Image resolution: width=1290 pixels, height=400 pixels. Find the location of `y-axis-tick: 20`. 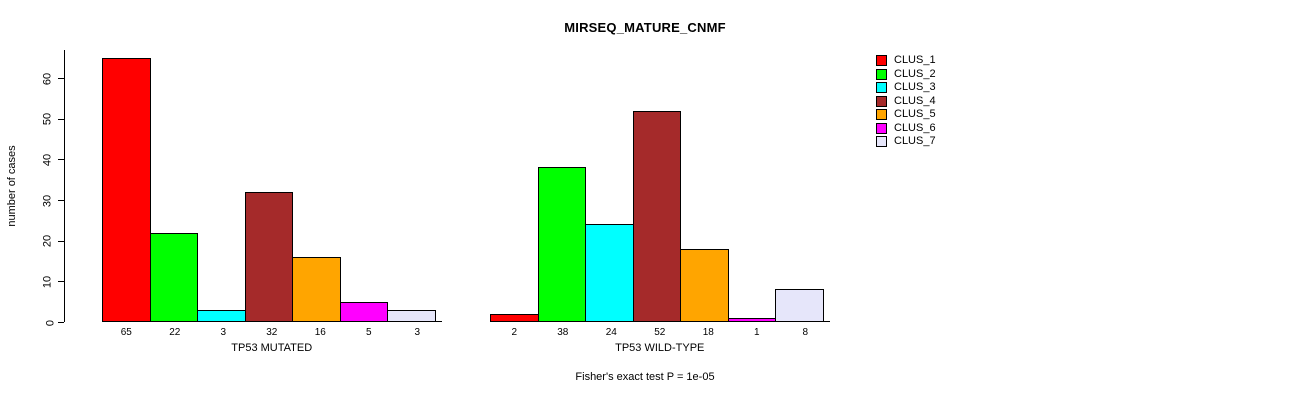

y-axis-tick: 20 is located at coordinates (52, 241).